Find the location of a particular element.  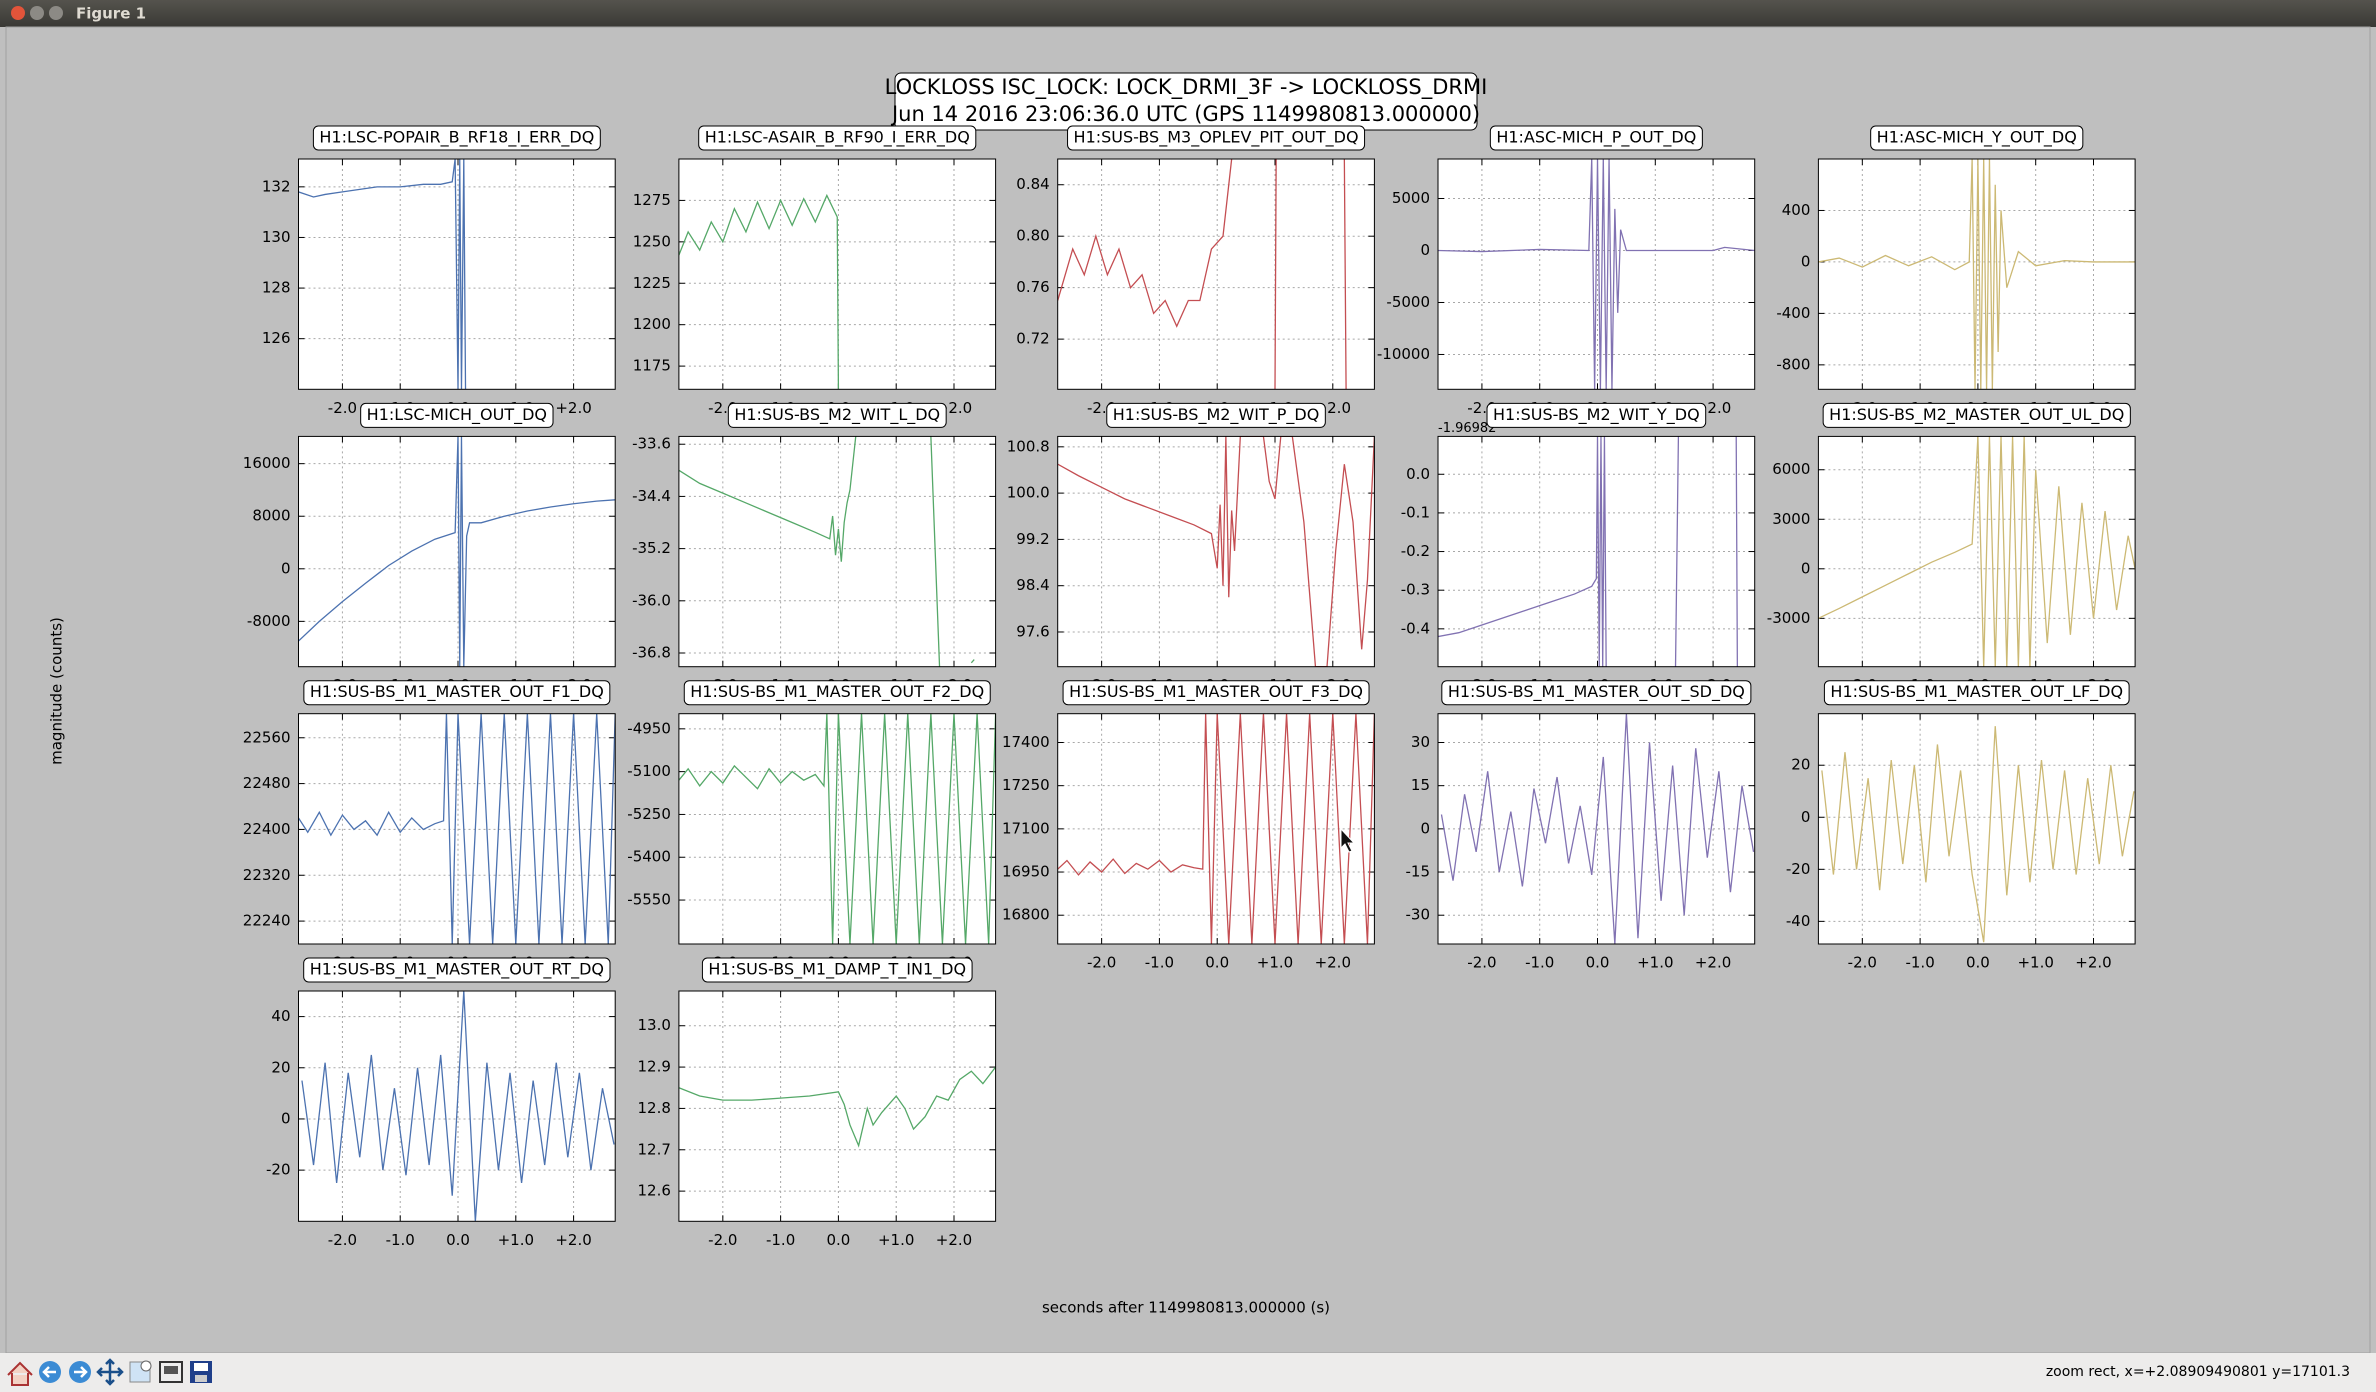

y-tick-label: 128 is located at coordinates (276, 288).